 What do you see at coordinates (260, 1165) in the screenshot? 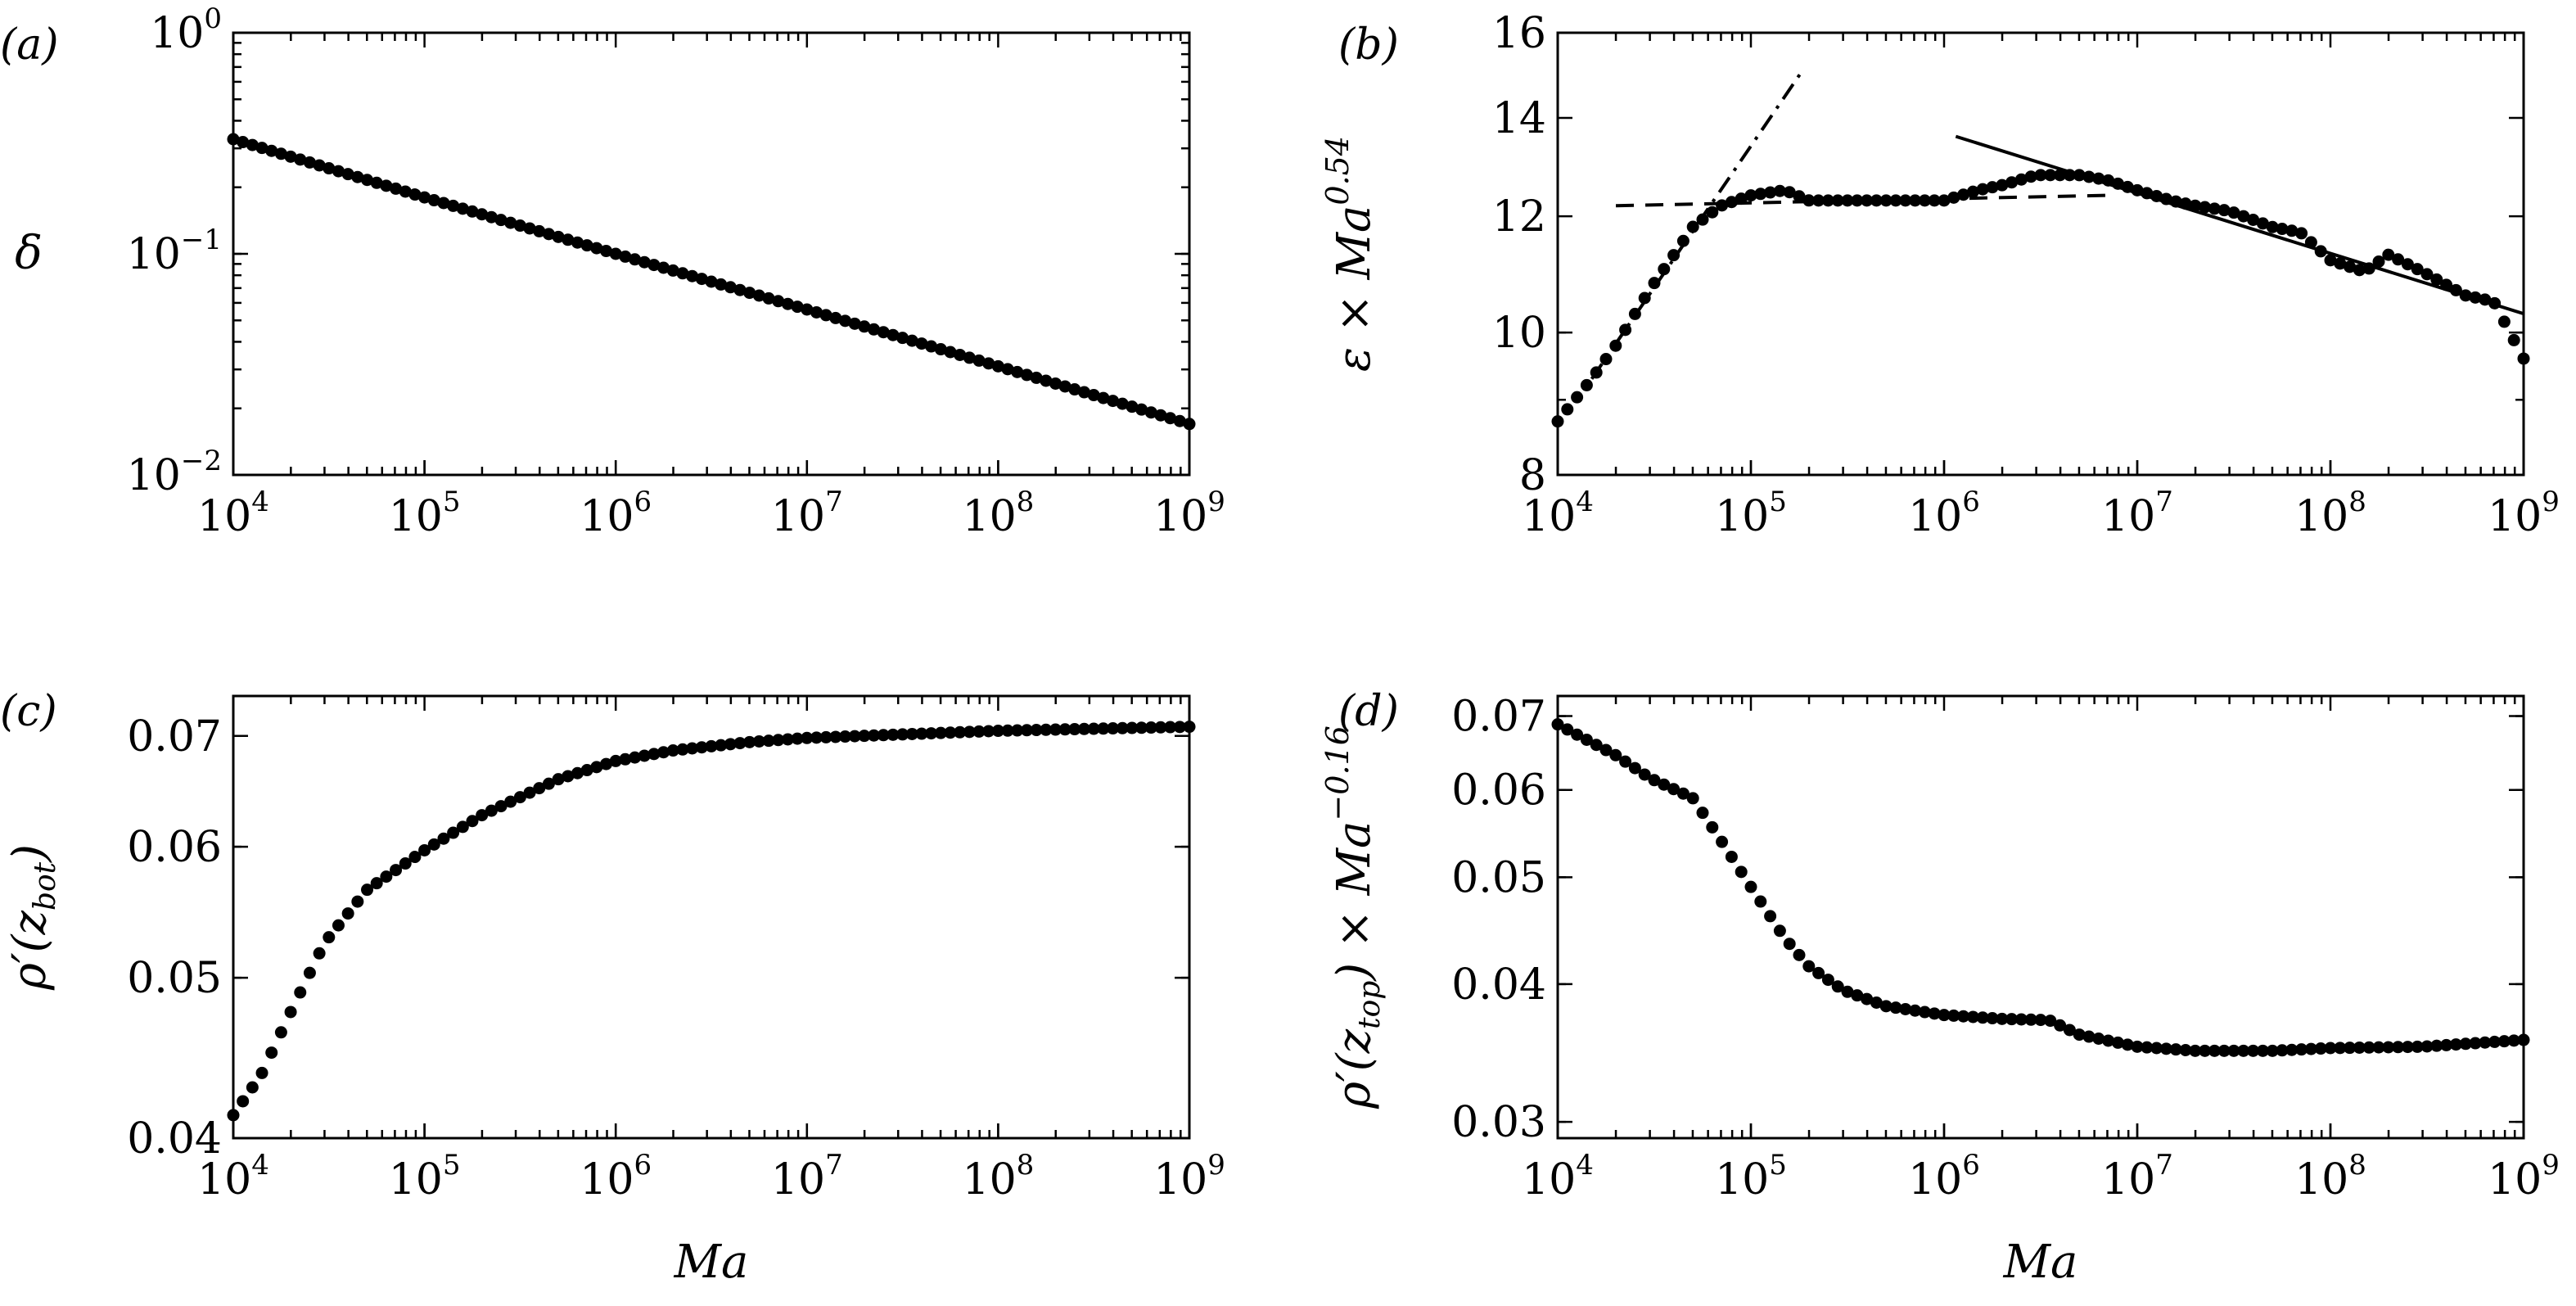
I see `x-tick-exponent: 4` at bounding box center [260, 1165].